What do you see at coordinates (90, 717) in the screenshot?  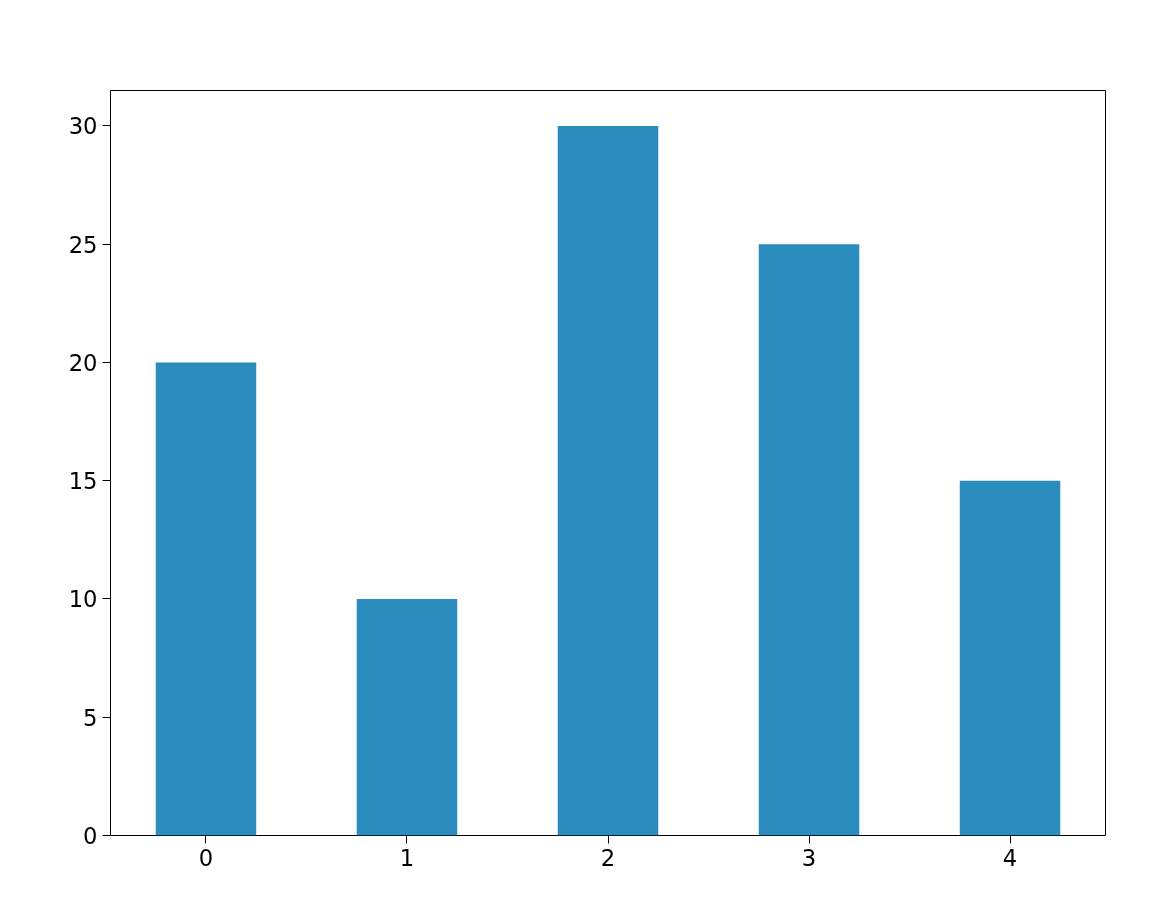 I see `y-tick-label: 5` at bounding box center [90, 717].